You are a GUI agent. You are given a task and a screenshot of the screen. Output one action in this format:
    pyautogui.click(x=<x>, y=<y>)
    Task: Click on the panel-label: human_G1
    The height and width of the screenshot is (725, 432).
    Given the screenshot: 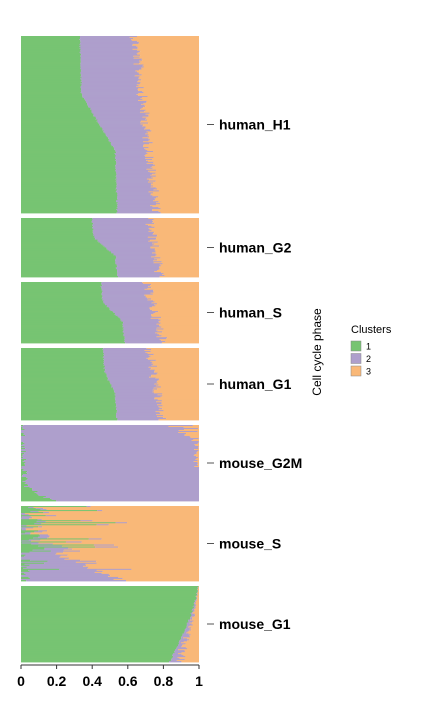 What is the action you would take?
    pyautogui.click(x=255, y=384)
    